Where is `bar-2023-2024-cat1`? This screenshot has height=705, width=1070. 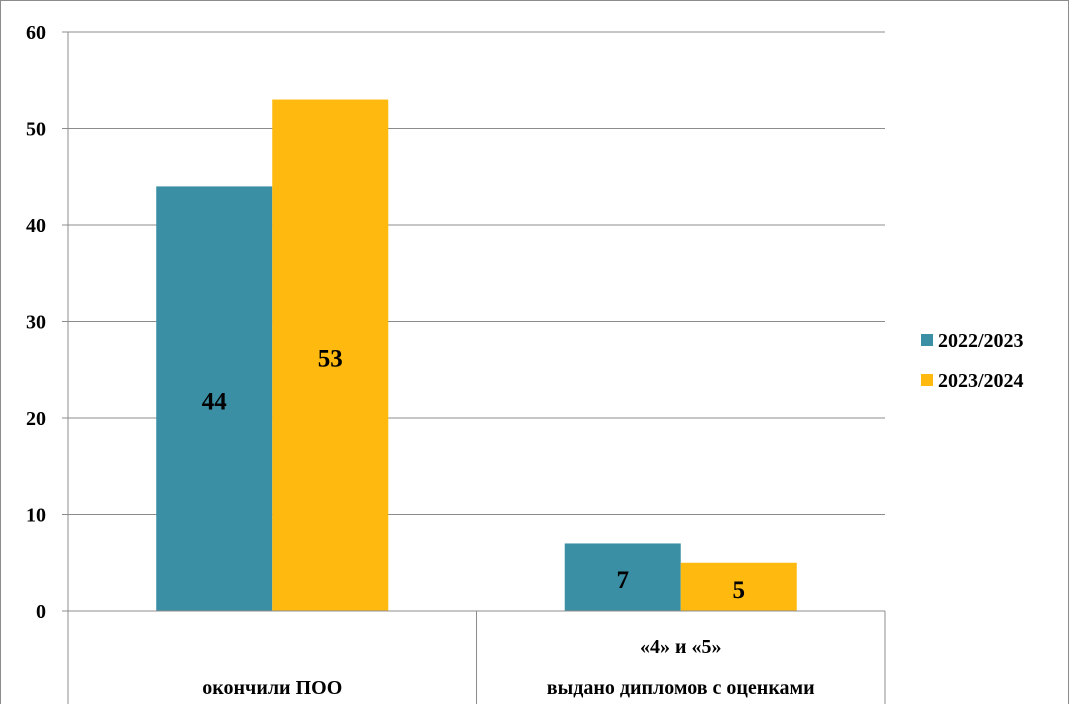
bar-2023-2024-cat1 is located at coordinates (738, 586).